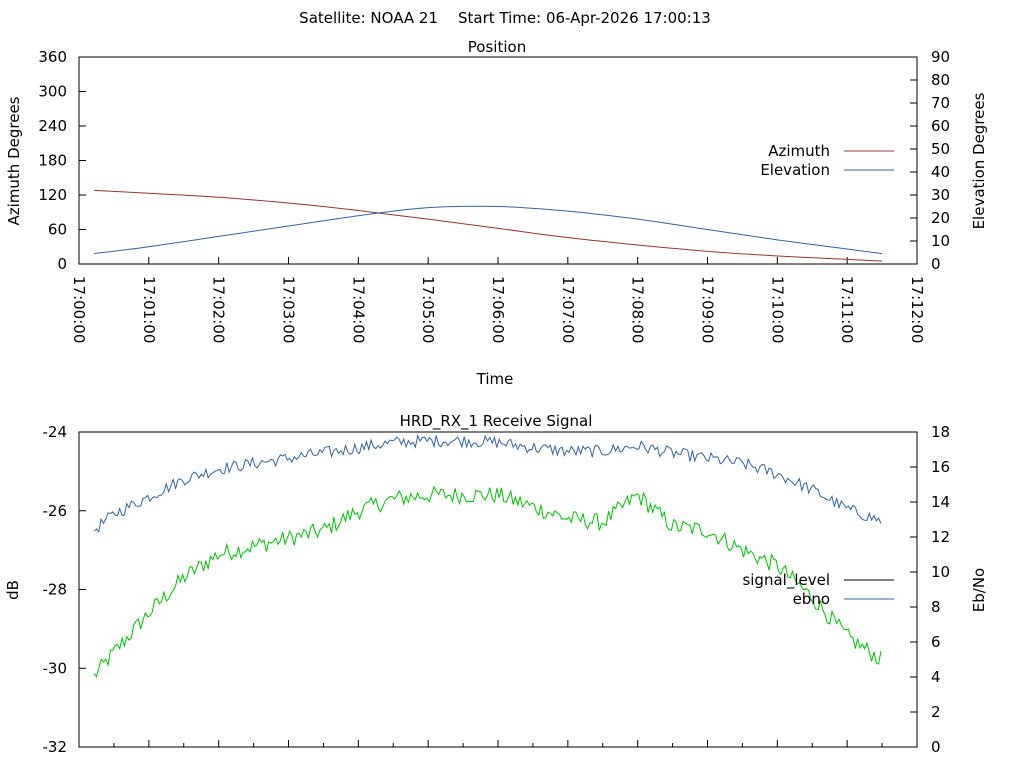  What do you see at coordinates (488, 230) in the screenshot?
I see `series-line-elevation` at bounding box center [488, 230].